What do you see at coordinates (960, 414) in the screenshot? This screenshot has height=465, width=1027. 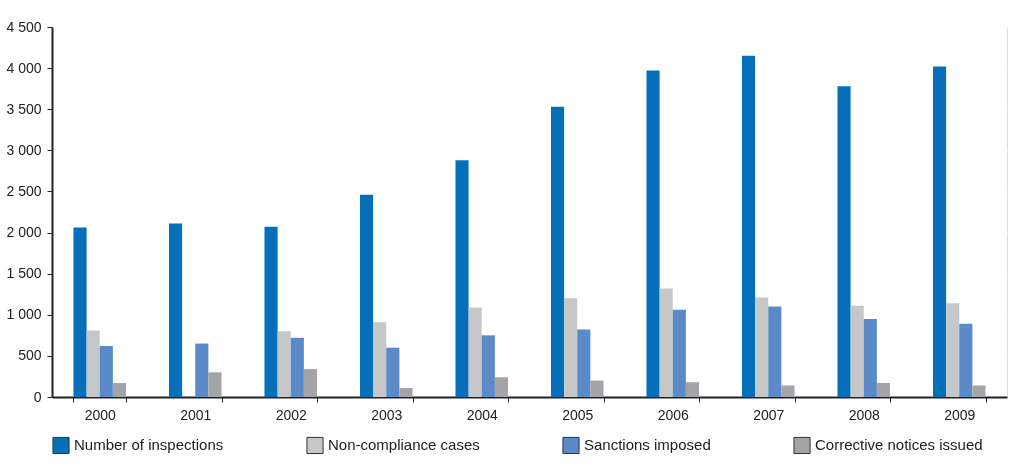 I see `x-tick-label: 2009` at bounding box center [960, 414].